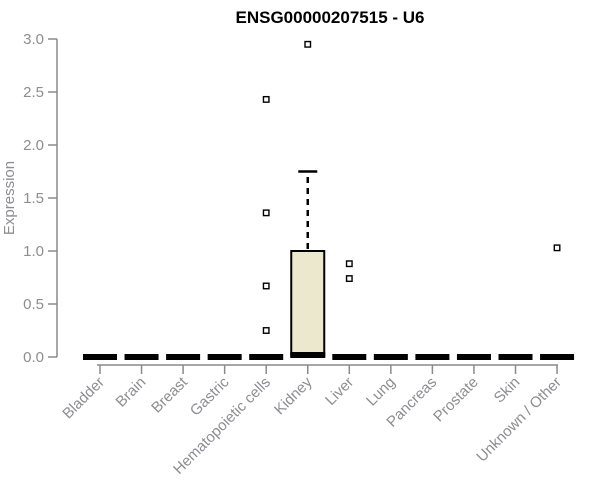  What do you see at coordinates (33, 304) in the screenshot?
I see `y-tick-label: 0.5` at bounding box center [33, 304].